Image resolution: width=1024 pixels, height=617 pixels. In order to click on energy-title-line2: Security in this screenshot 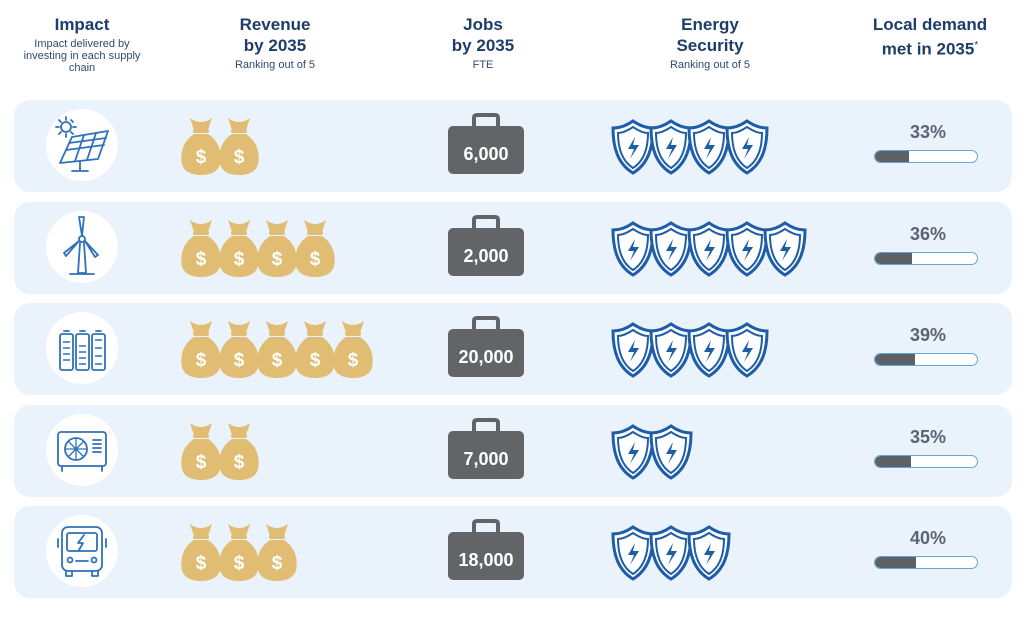, I will do `click(710, 45)`.